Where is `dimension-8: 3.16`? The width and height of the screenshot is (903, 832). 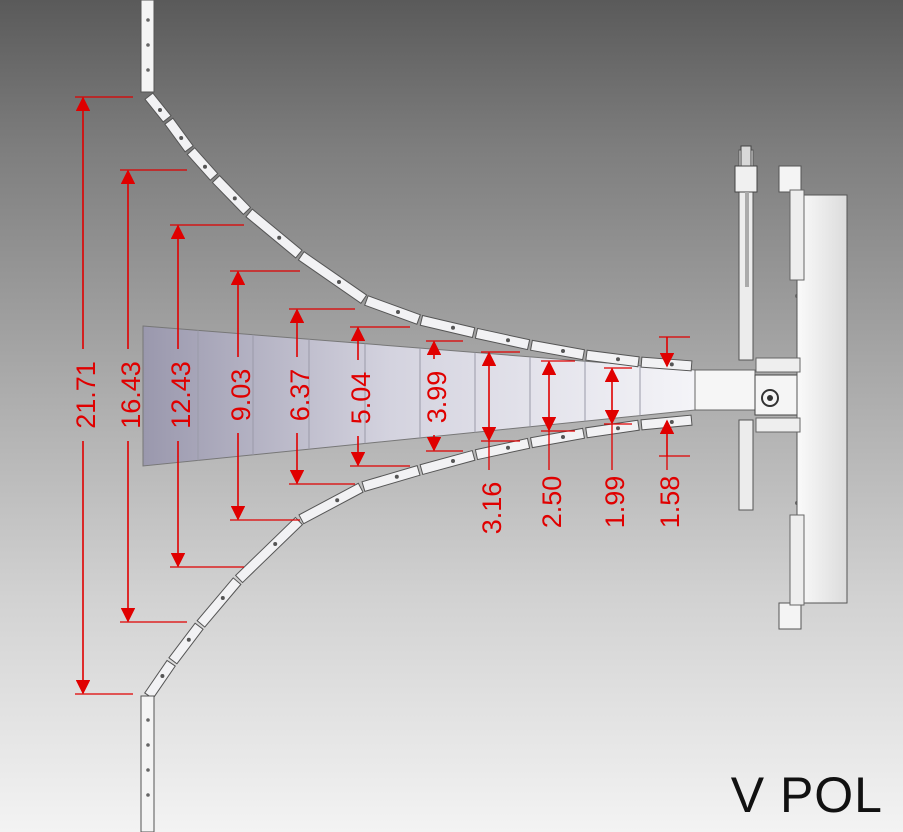 dimension-8: 3.16 is located at coordinates (498, 443).